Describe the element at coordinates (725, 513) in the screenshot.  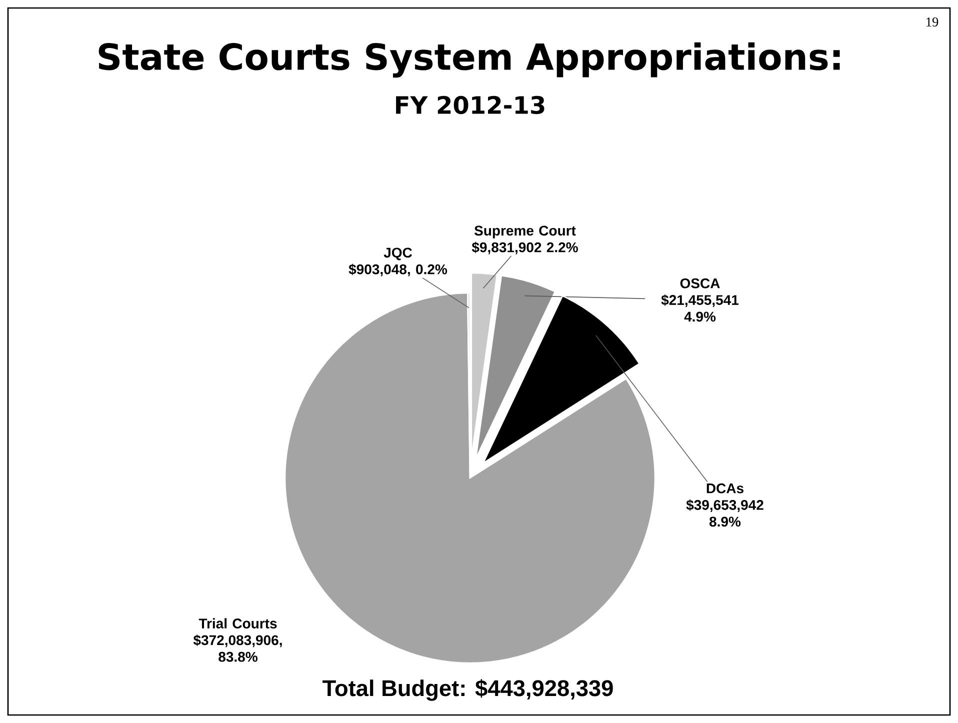
I see `data-label: $39,653,942 8.9%` at that location.